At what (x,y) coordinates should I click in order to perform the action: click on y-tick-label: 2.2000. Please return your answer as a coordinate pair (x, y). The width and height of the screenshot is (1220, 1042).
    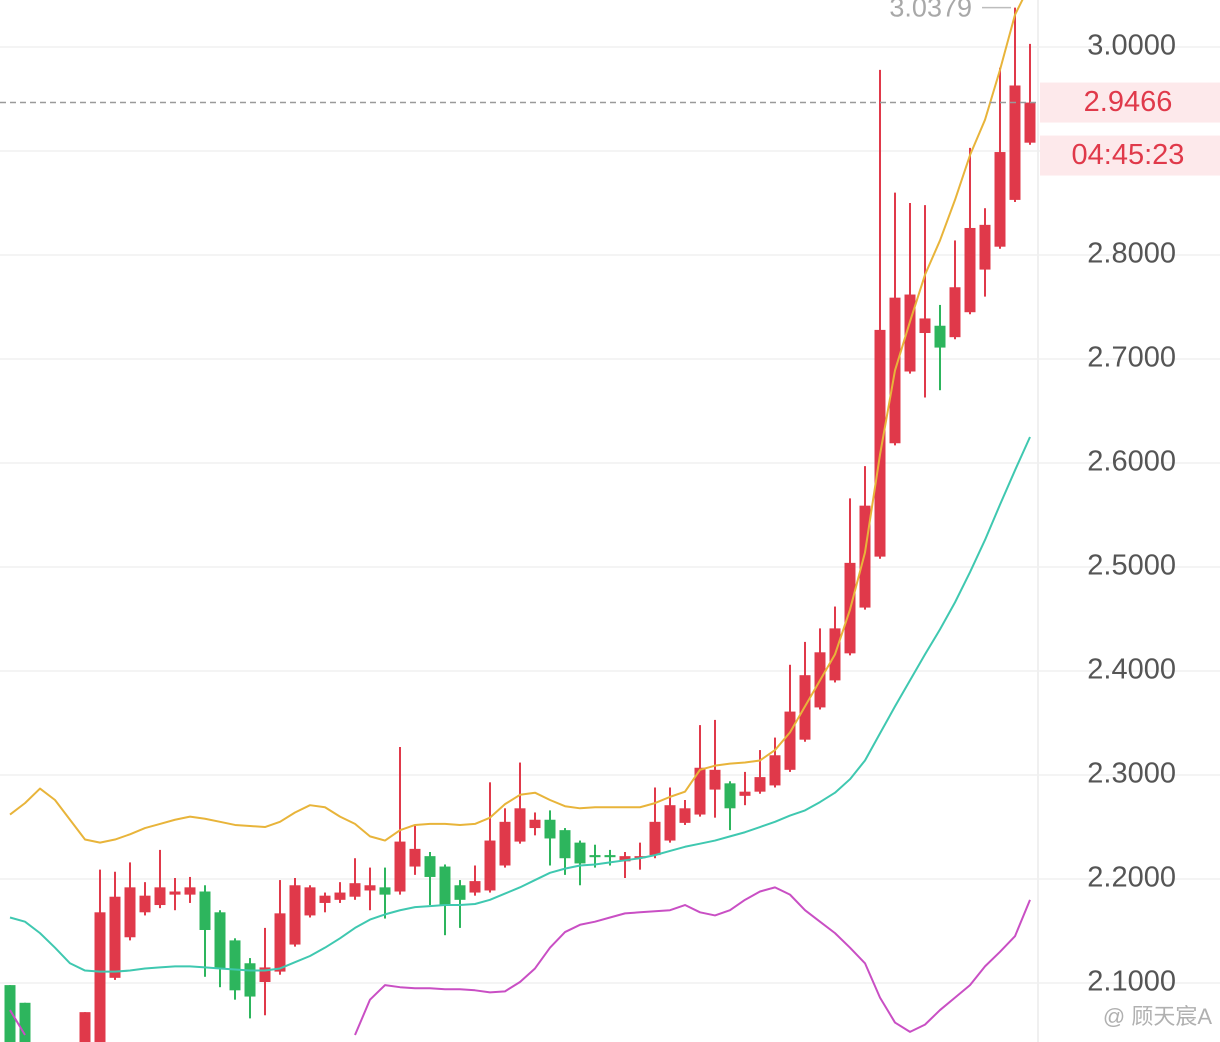
    Looking at the image, I should click on (1131, 878).